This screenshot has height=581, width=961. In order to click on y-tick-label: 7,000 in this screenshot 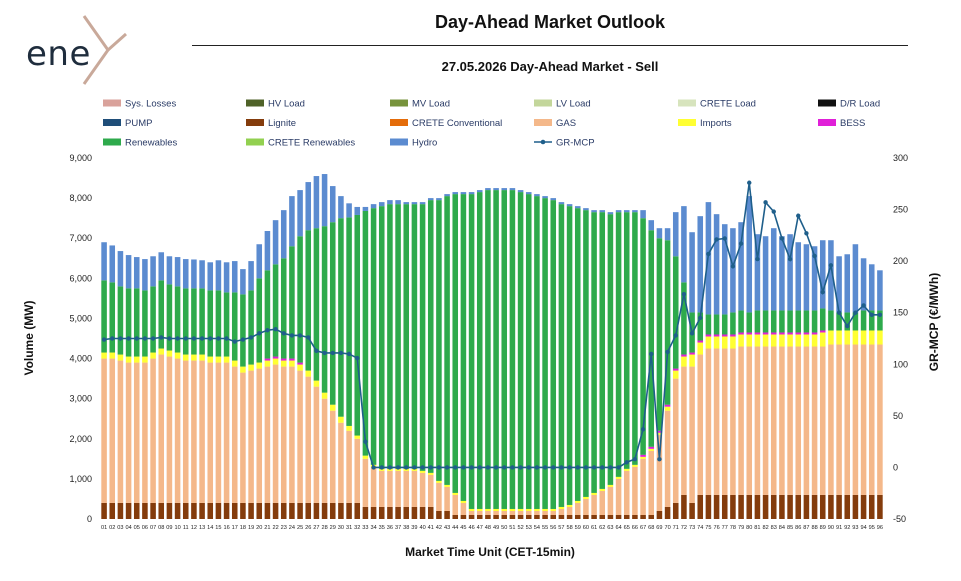, I will do `click(80, 238)`.